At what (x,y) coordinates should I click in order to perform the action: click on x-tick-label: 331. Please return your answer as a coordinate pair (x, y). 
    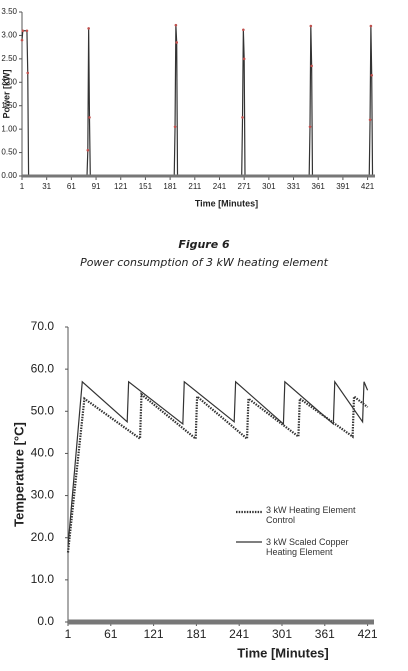
    Looking at the image, I should click on (294, 186).